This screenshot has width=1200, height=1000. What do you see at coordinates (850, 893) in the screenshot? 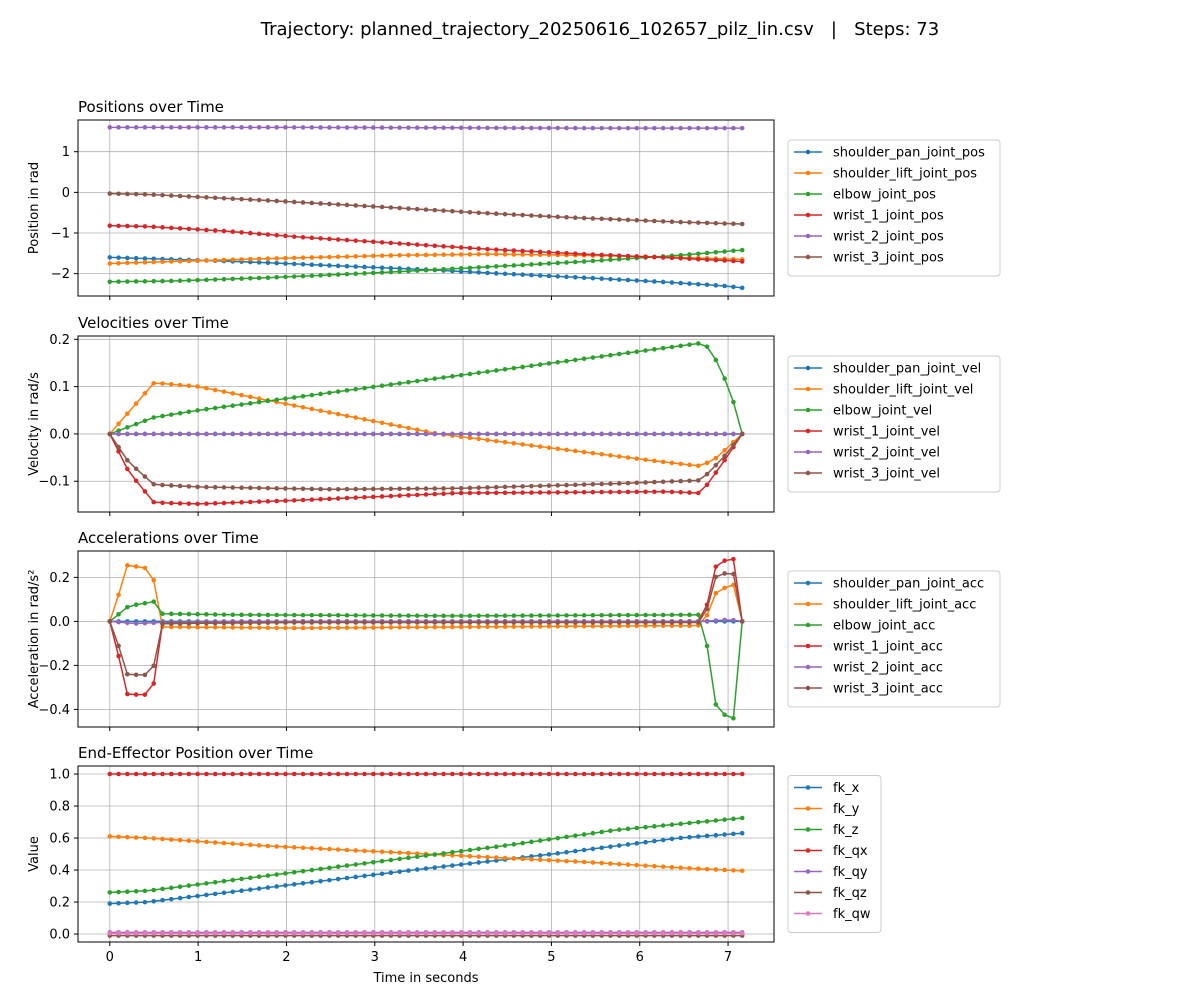
I see `legend-label: fk_qz` at bounding box center [850, 893].